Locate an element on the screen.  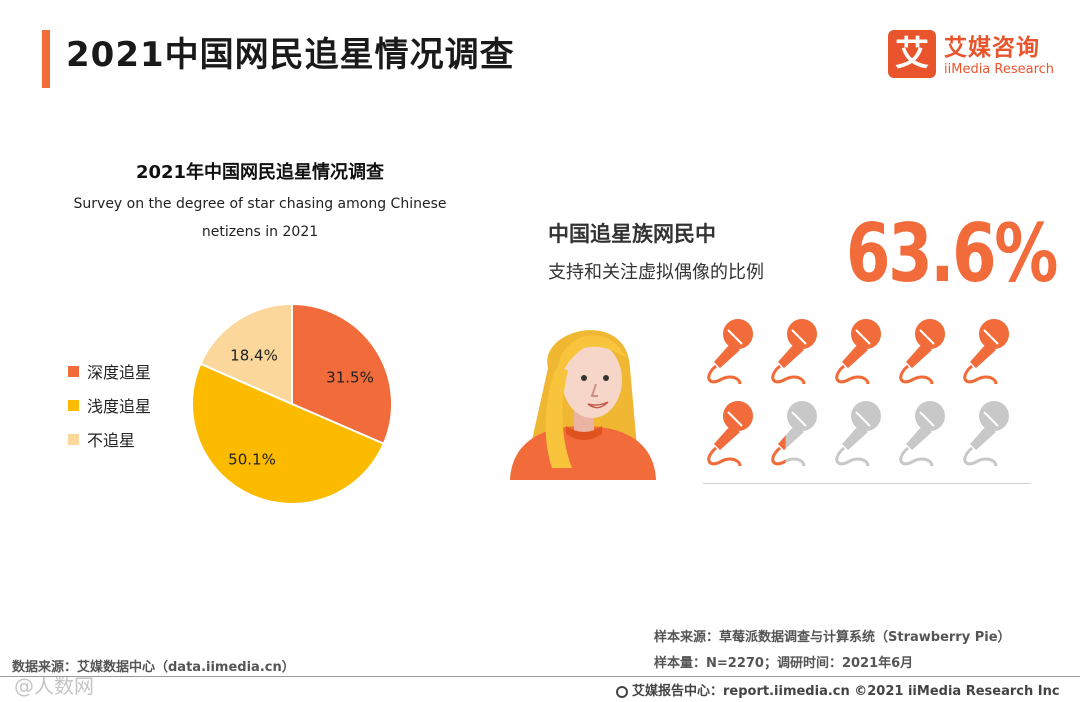
data-source-note: 数据来源：艾媒数据中心（data.iimedia.cn） is located at coordinates (153, 667).